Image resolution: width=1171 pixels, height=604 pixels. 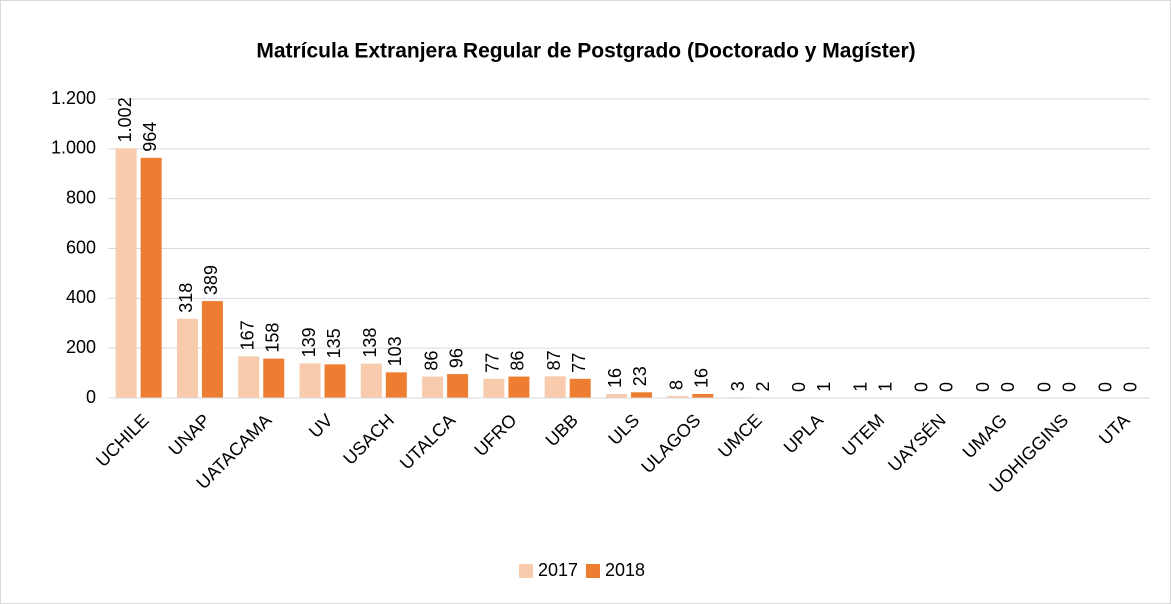 What do you see at coordinates (81, 297) in the screenshot?
I see `y-tick-label: 400` at bounding box center [81, 297].